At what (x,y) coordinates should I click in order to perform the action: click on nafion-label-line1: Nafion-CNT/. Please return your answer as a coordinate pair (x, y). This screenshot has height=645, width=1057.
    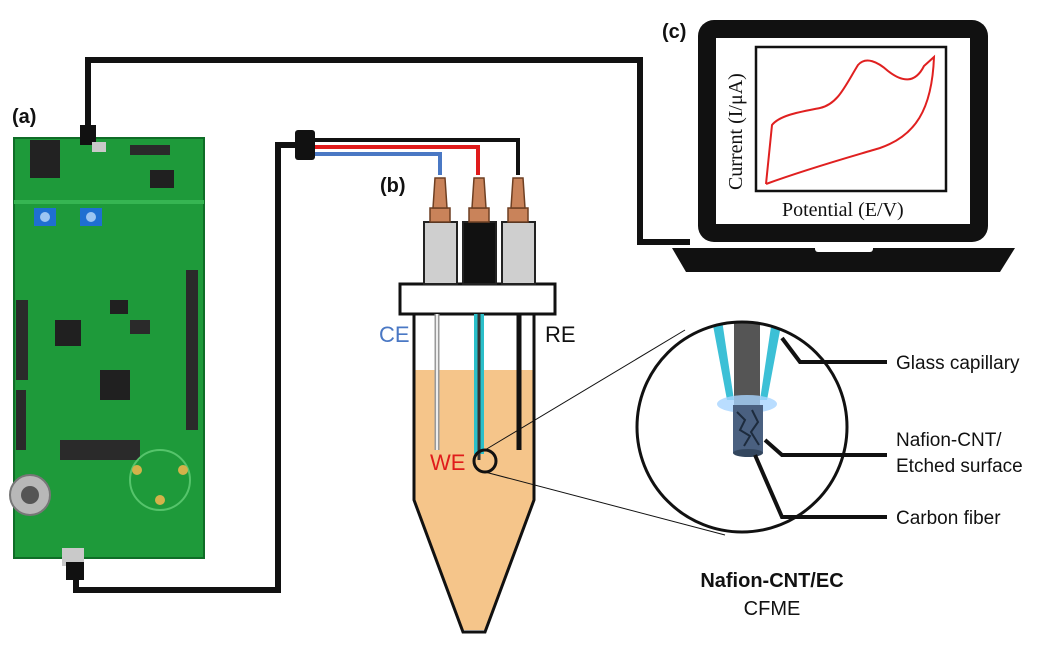
    Looking at the image, I should click on (949, 440).